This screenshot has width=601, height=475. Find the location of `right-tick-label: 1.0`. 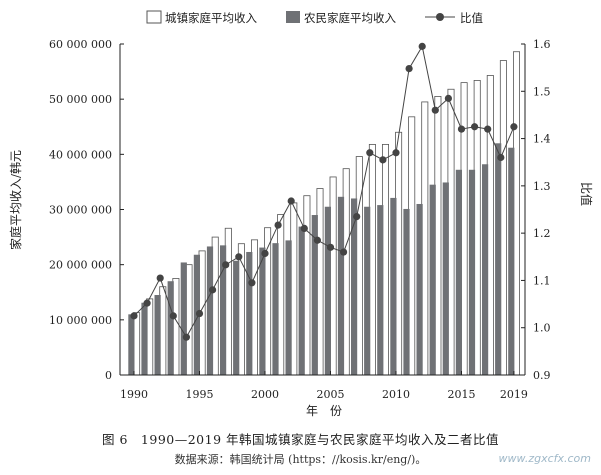

right-tick-label: 1.0 is located at coordinates (542, 328).